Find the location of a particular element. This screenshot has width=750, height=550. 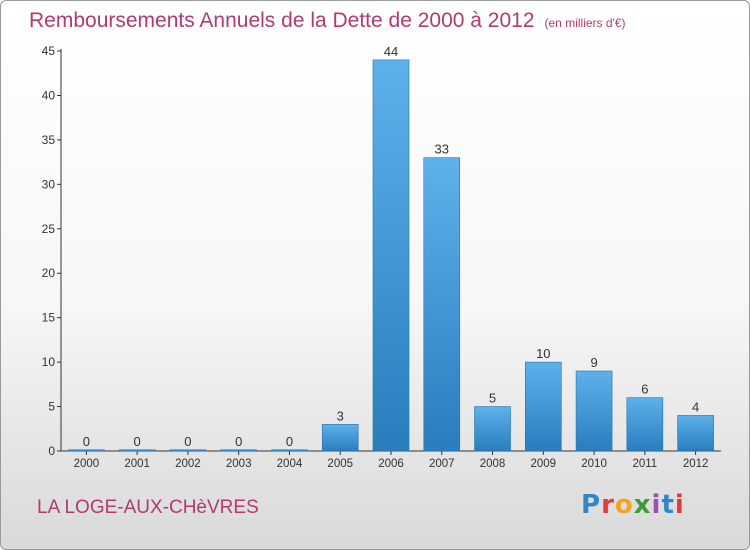

data-label: 6 is located at coordinates (644, 389).